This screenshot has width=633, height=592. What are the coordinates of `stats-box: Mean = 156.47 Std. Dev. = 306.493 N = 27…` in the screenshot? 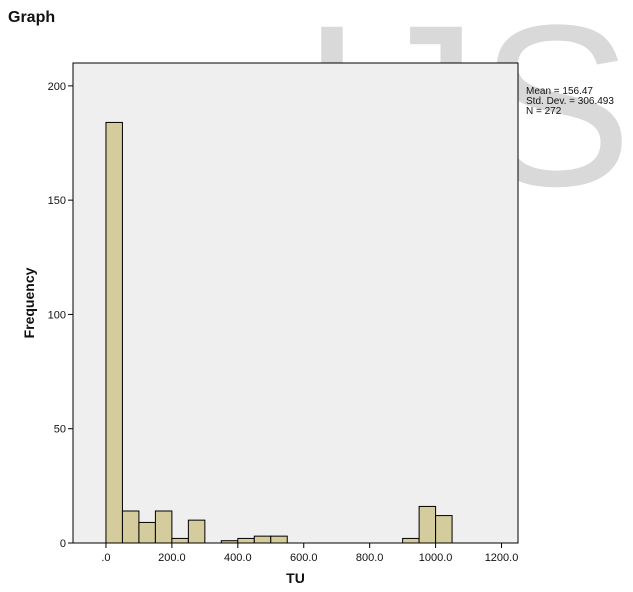 It's located at (570, 102).